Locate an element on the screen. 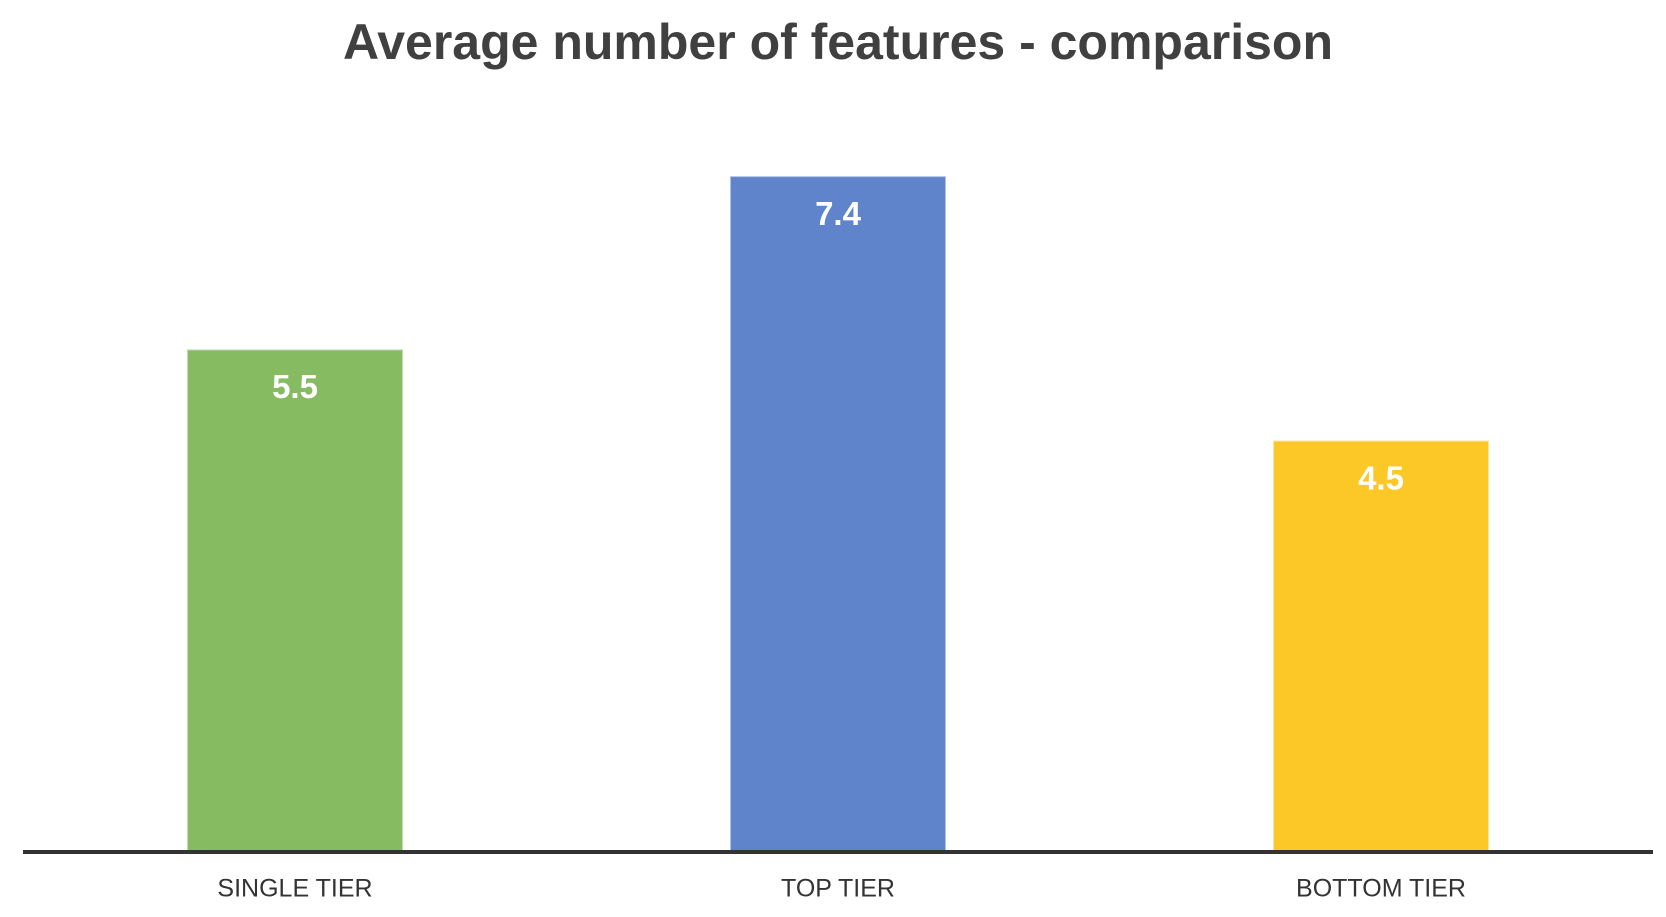 Image resolution: width=1666 pixels, height=917 pixels. x-tick-label: SINGLE TIER is located at coordinates (294, 889).